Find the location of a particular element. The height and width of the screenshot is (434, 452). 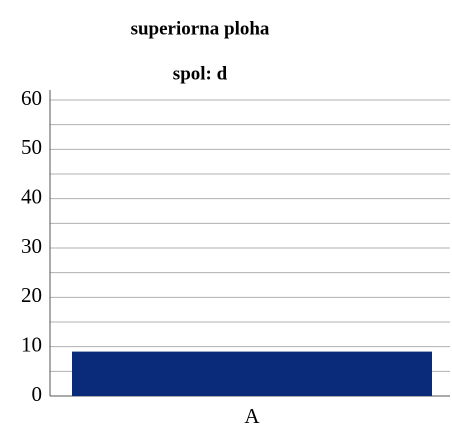

y-tick-label: 0 is located at coordinates (37, 394).